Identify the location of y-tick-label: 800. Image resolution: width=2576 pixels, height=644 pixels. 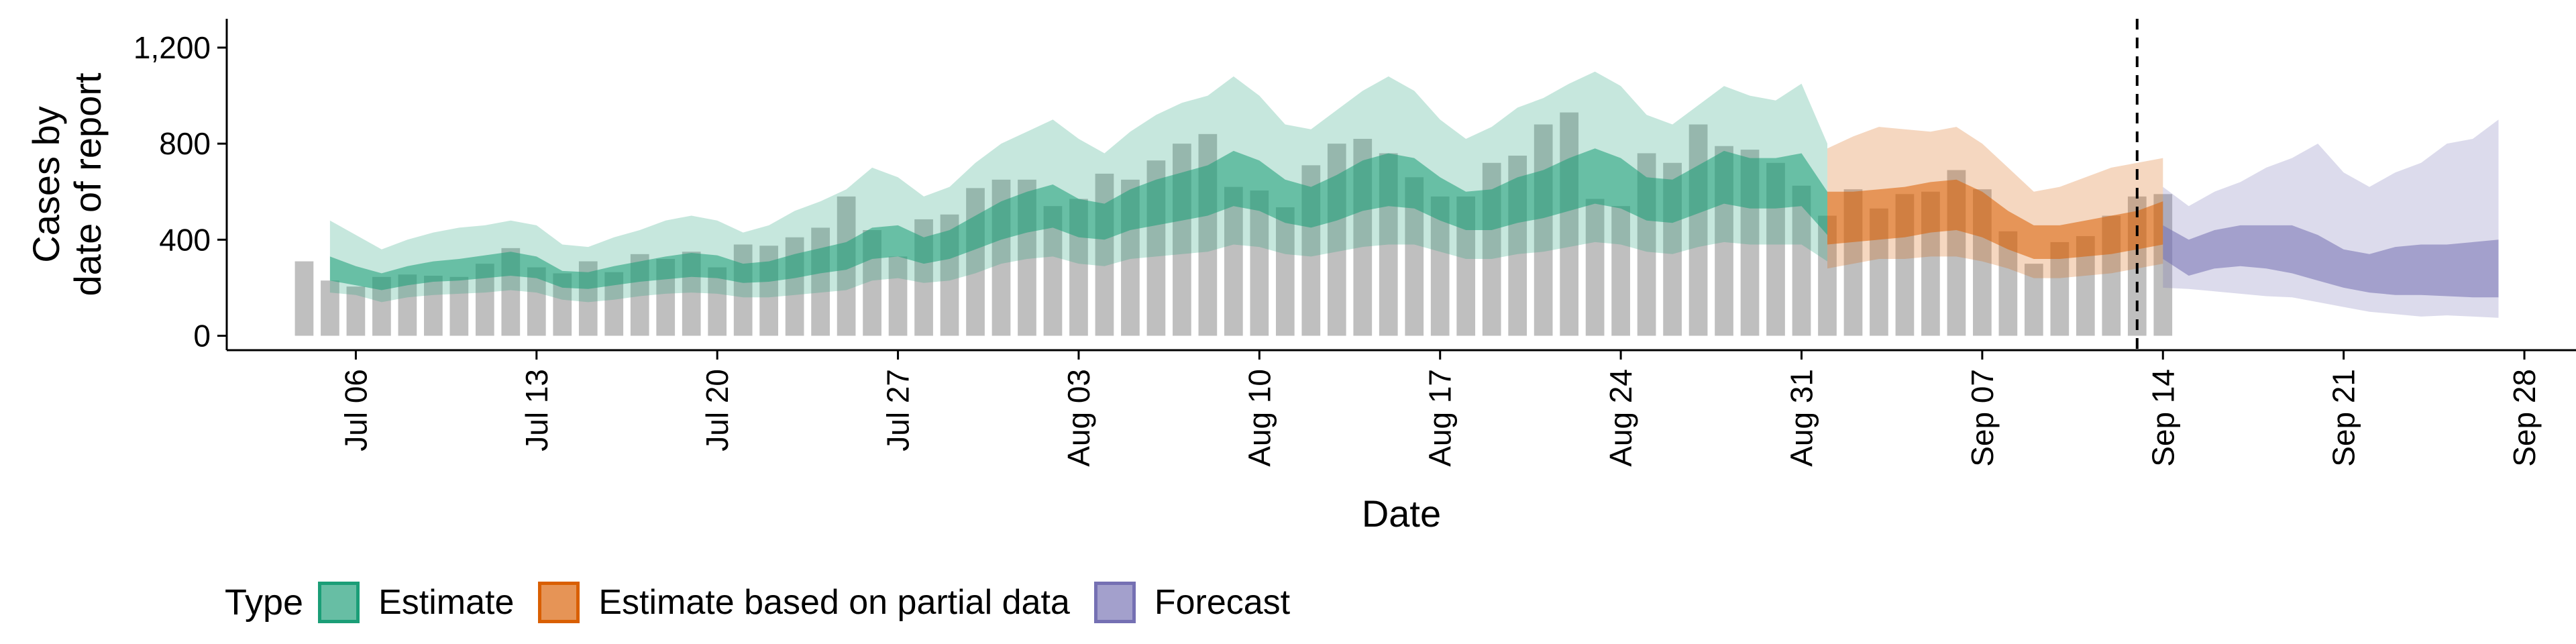
(185, 143).